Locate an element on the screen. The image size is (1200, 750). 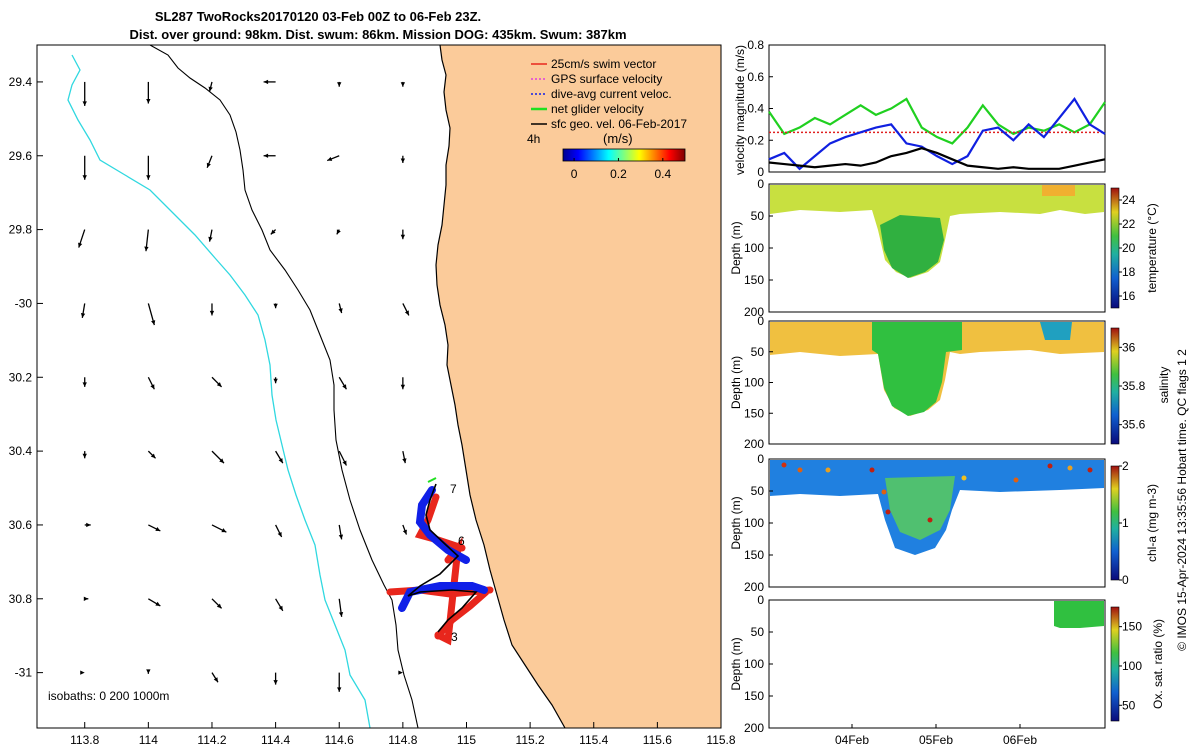
velocity-ytick-label: 0.6 is located at coordinates (755, 77).